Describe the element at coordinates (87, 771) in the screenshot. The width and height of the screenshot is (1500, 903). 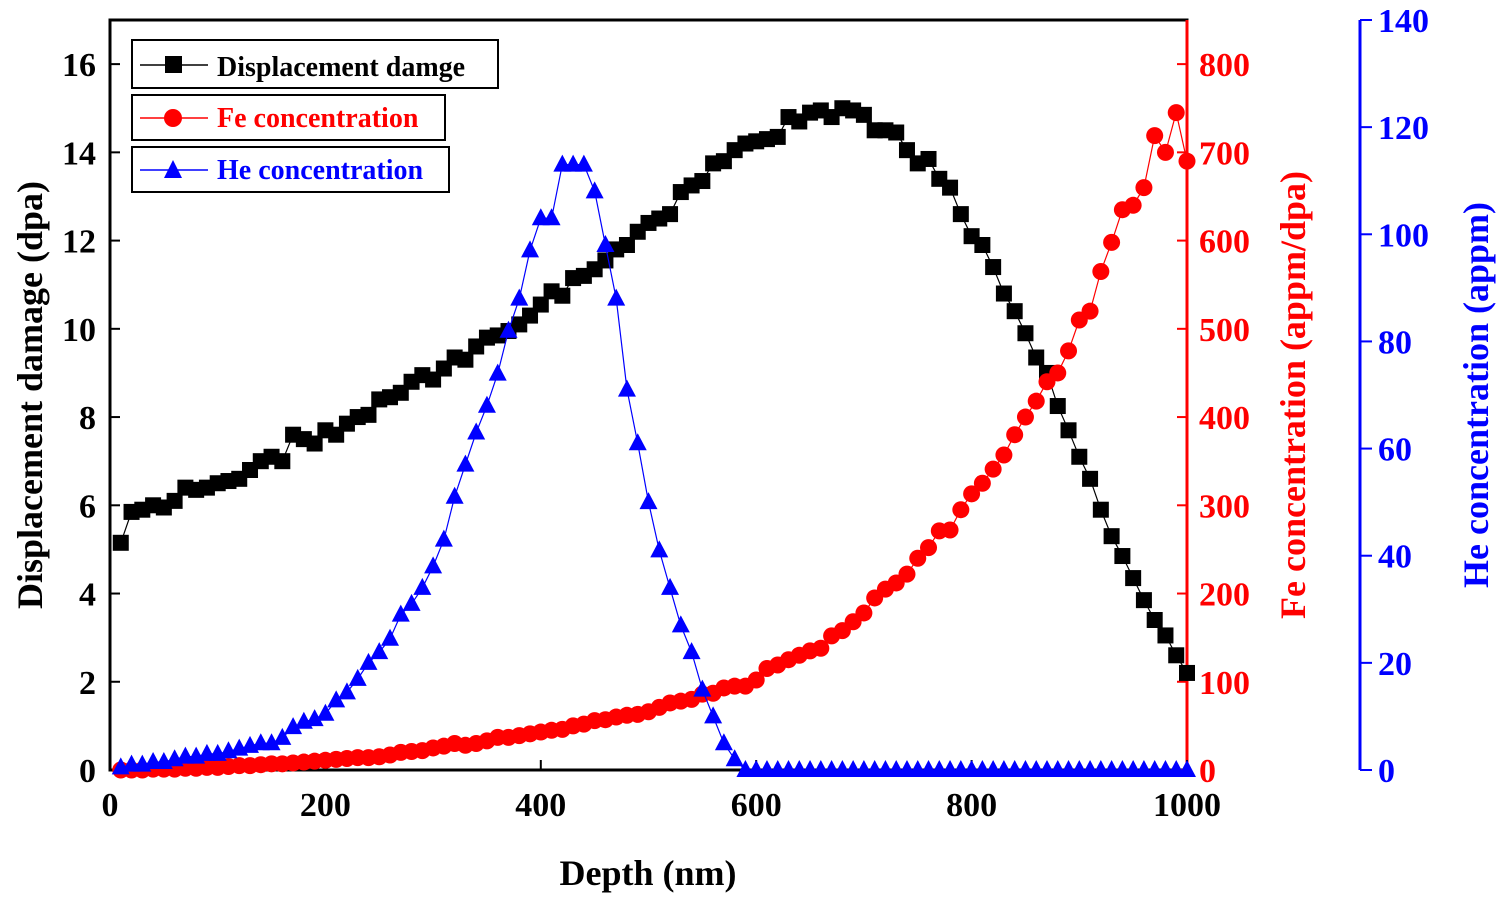
I see `left-tick-label: 0` at that location.